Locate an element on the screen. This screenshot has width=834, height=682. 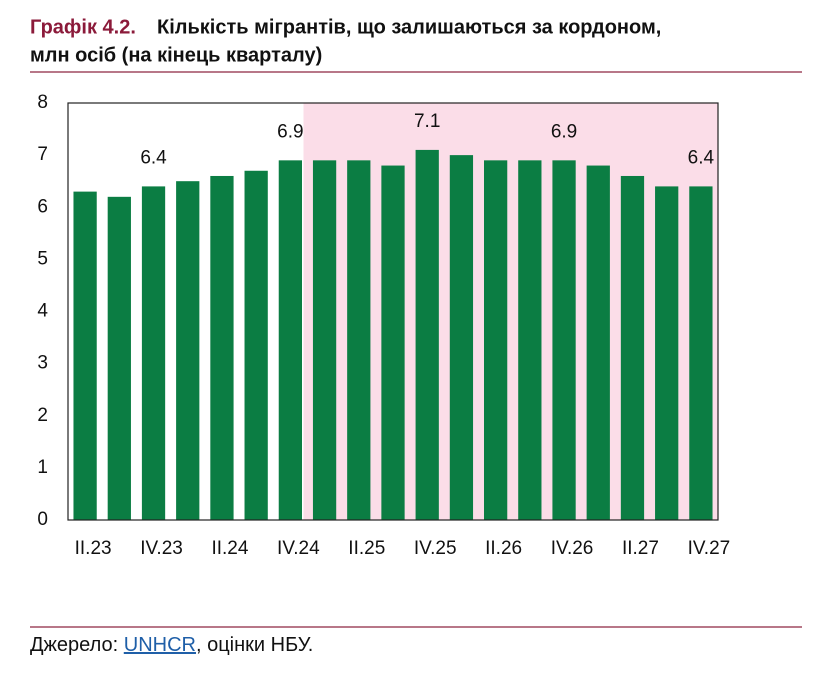
data-label: 7.1 is located at coordinates (427, 121).